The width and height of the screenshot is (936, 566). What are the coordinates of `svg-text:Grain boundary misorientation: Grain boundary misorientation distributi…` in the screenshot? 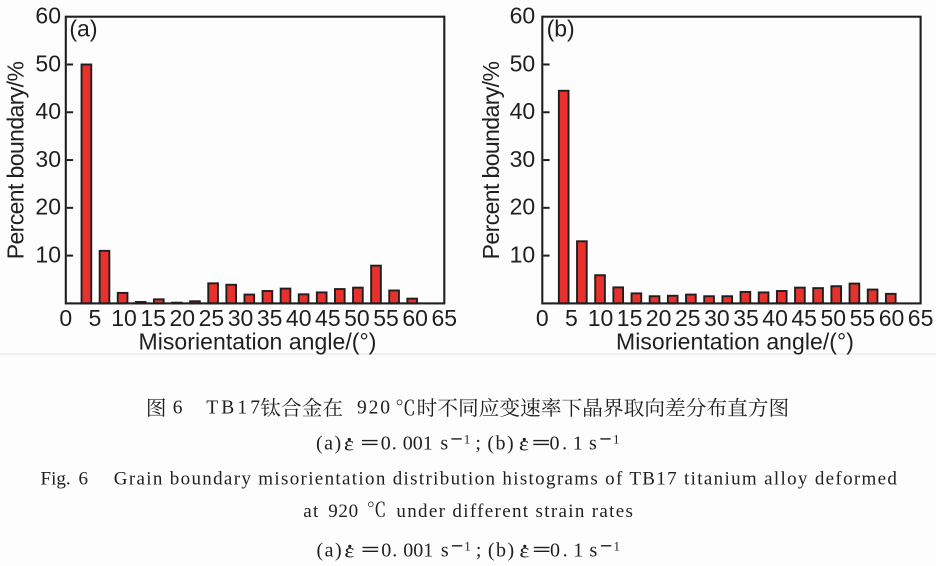 It's located at (506, 479).